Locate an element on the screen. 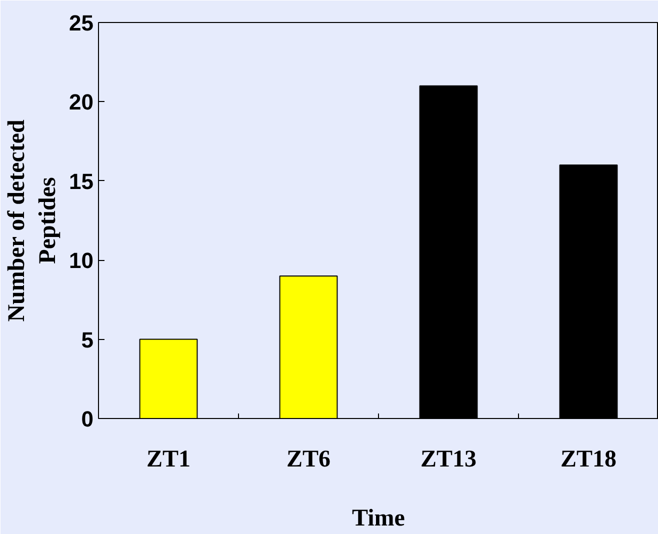 The width and height of the screenshot is (658, 534). y-tick-label: 20 is located at coordinates (81, 102).